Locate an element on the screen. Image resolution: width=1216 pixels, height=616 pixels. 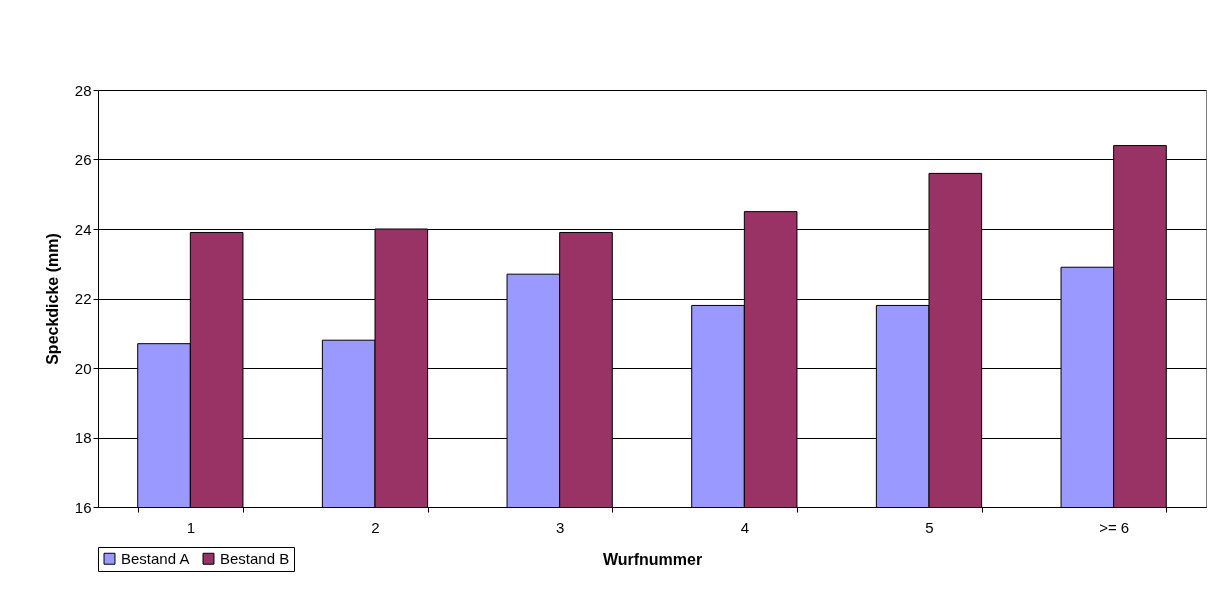
x-tick-label: 5 is located at coordinates (929, 527).